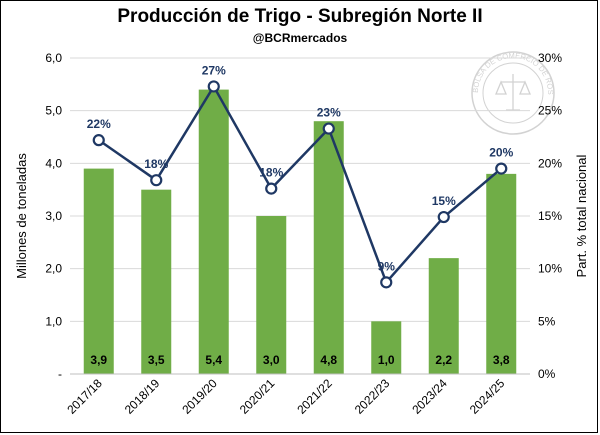  I want to click on y-tick-label: 3,0, so click(53, 216).